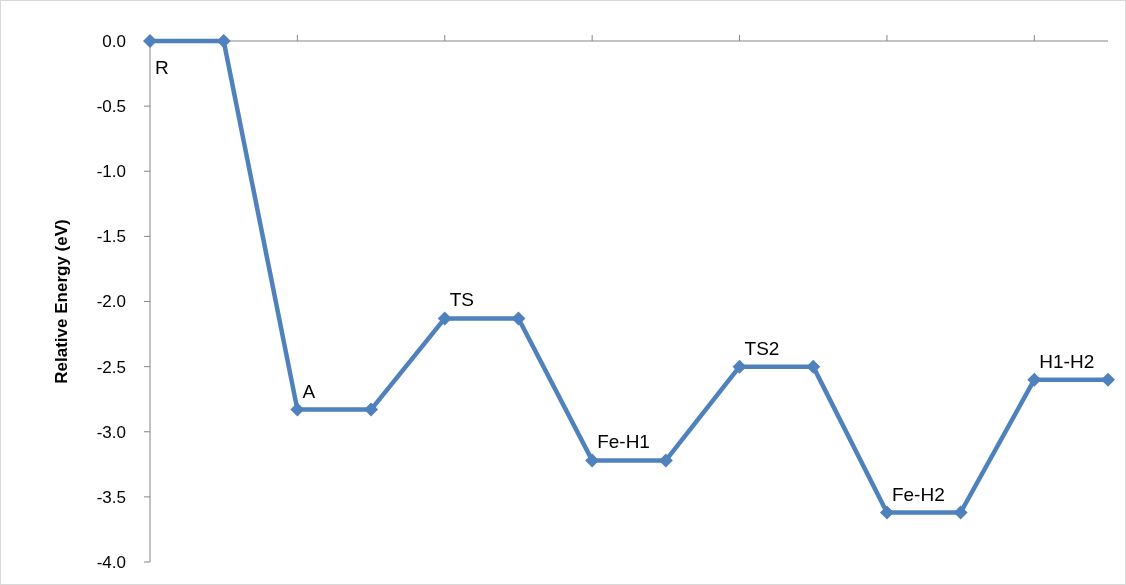  Describe the element at coordinates (762, 348) in the screenshot. I see `annotation: TS2` at that location.